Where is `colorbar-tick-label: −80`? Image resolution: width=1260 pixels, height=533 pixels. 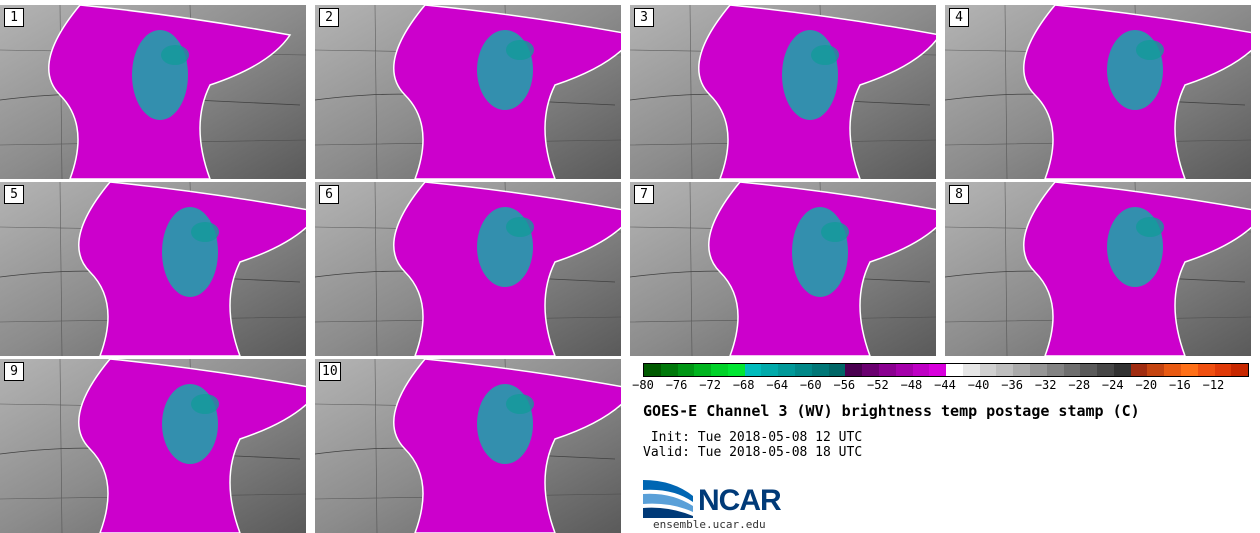
colorbar-tick-label: −80 is located at coordinates (643, 385).